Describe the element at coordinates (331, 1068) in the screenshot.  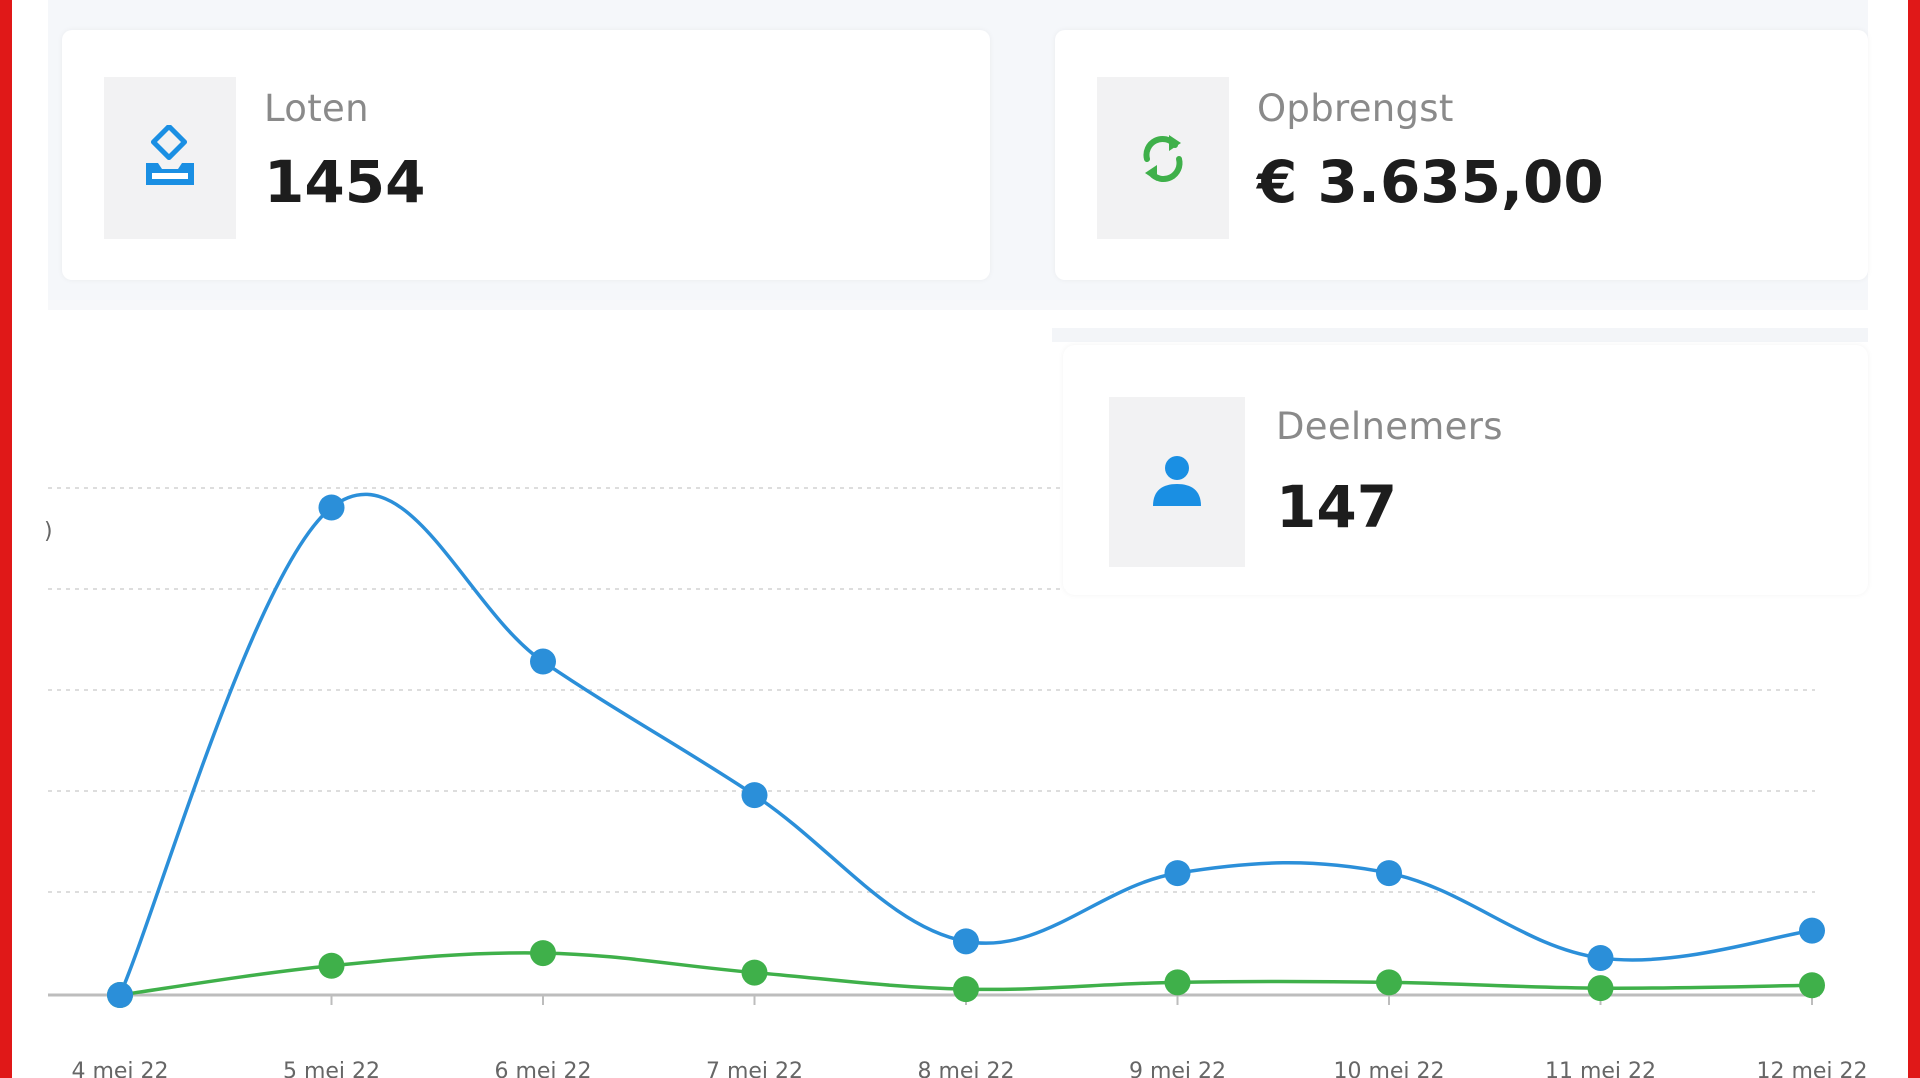
I see `x-tick-label: 5 mei 22` at that location.